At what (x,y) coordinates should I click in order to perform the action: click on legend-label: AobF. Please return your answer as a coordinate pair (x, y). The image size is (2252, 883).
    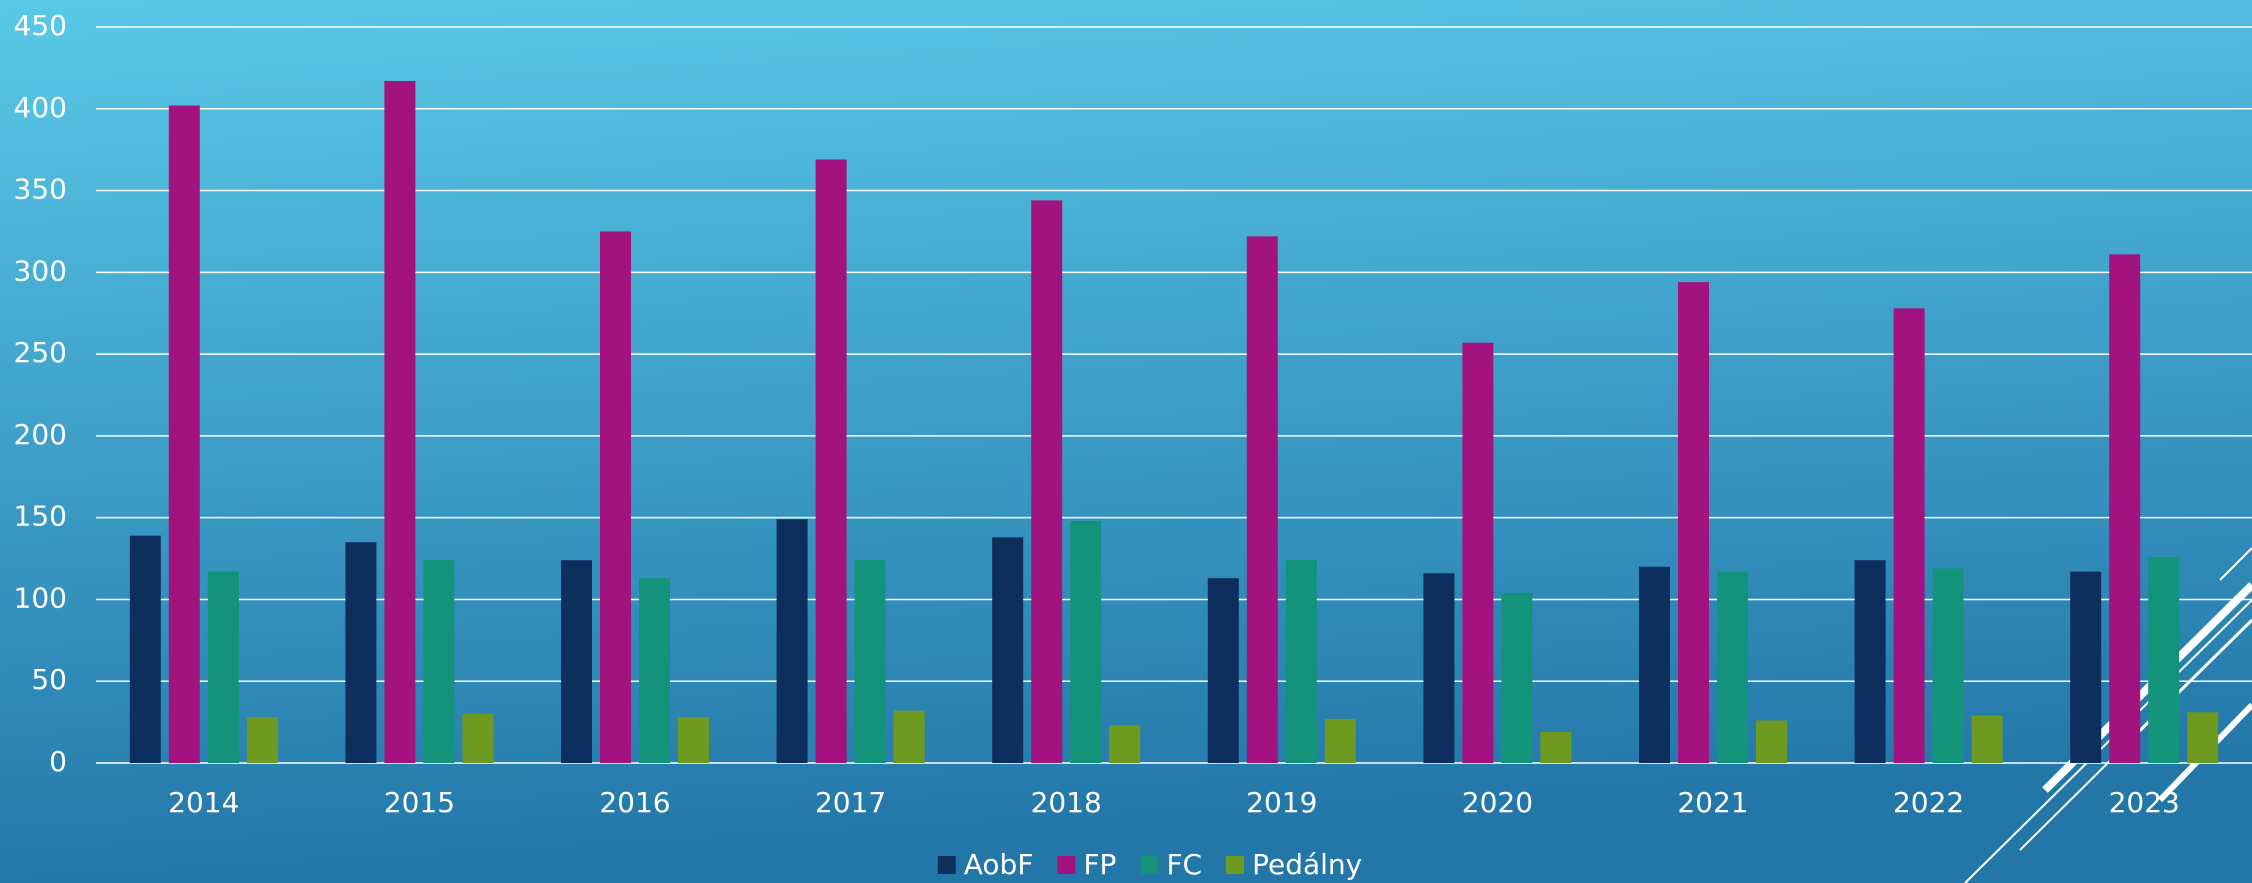
    Looking at the image, I should click on (999, 864).